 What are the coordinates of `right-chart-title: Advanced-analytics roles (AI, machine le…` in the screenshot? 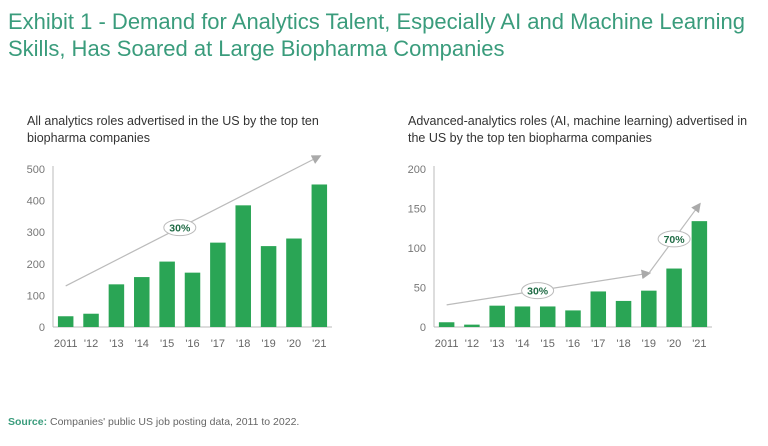 It's located at (578, 129).